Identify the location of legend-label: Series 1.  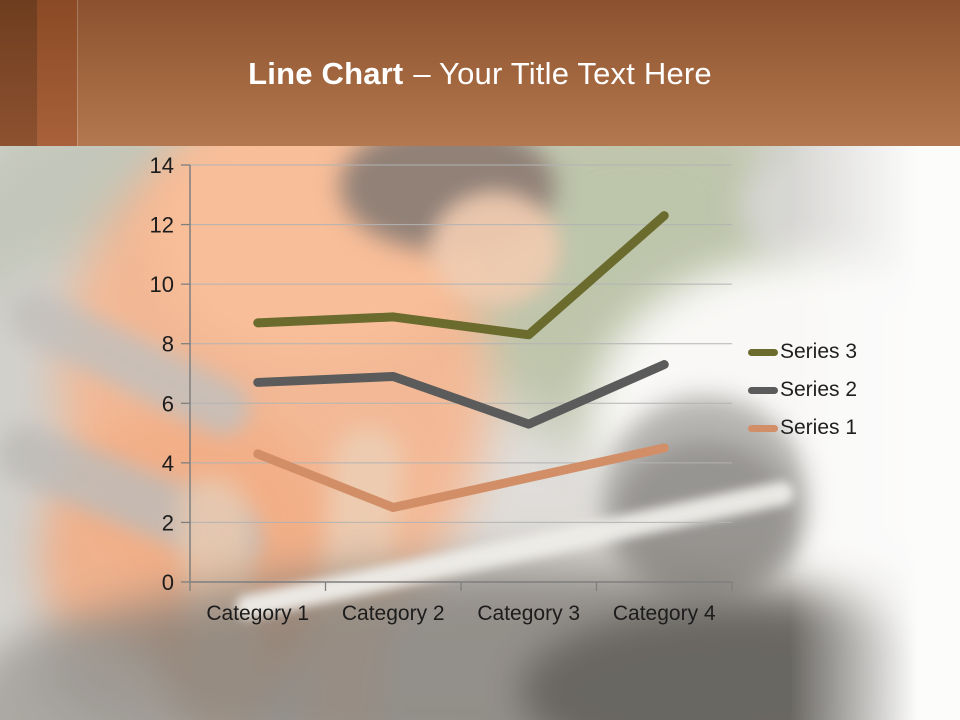
(819, 427).